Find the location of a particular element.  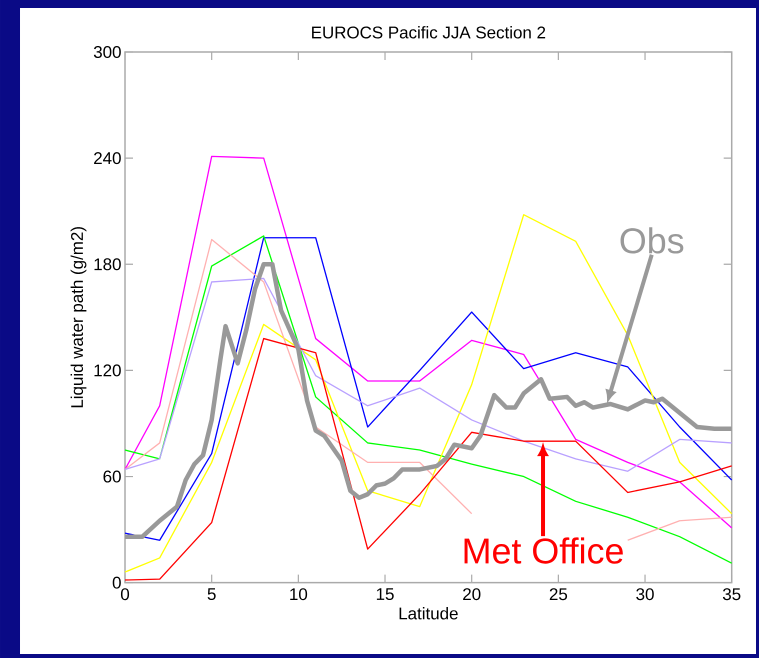

x-tick-label: 5 is located at coordinates (212, 594).